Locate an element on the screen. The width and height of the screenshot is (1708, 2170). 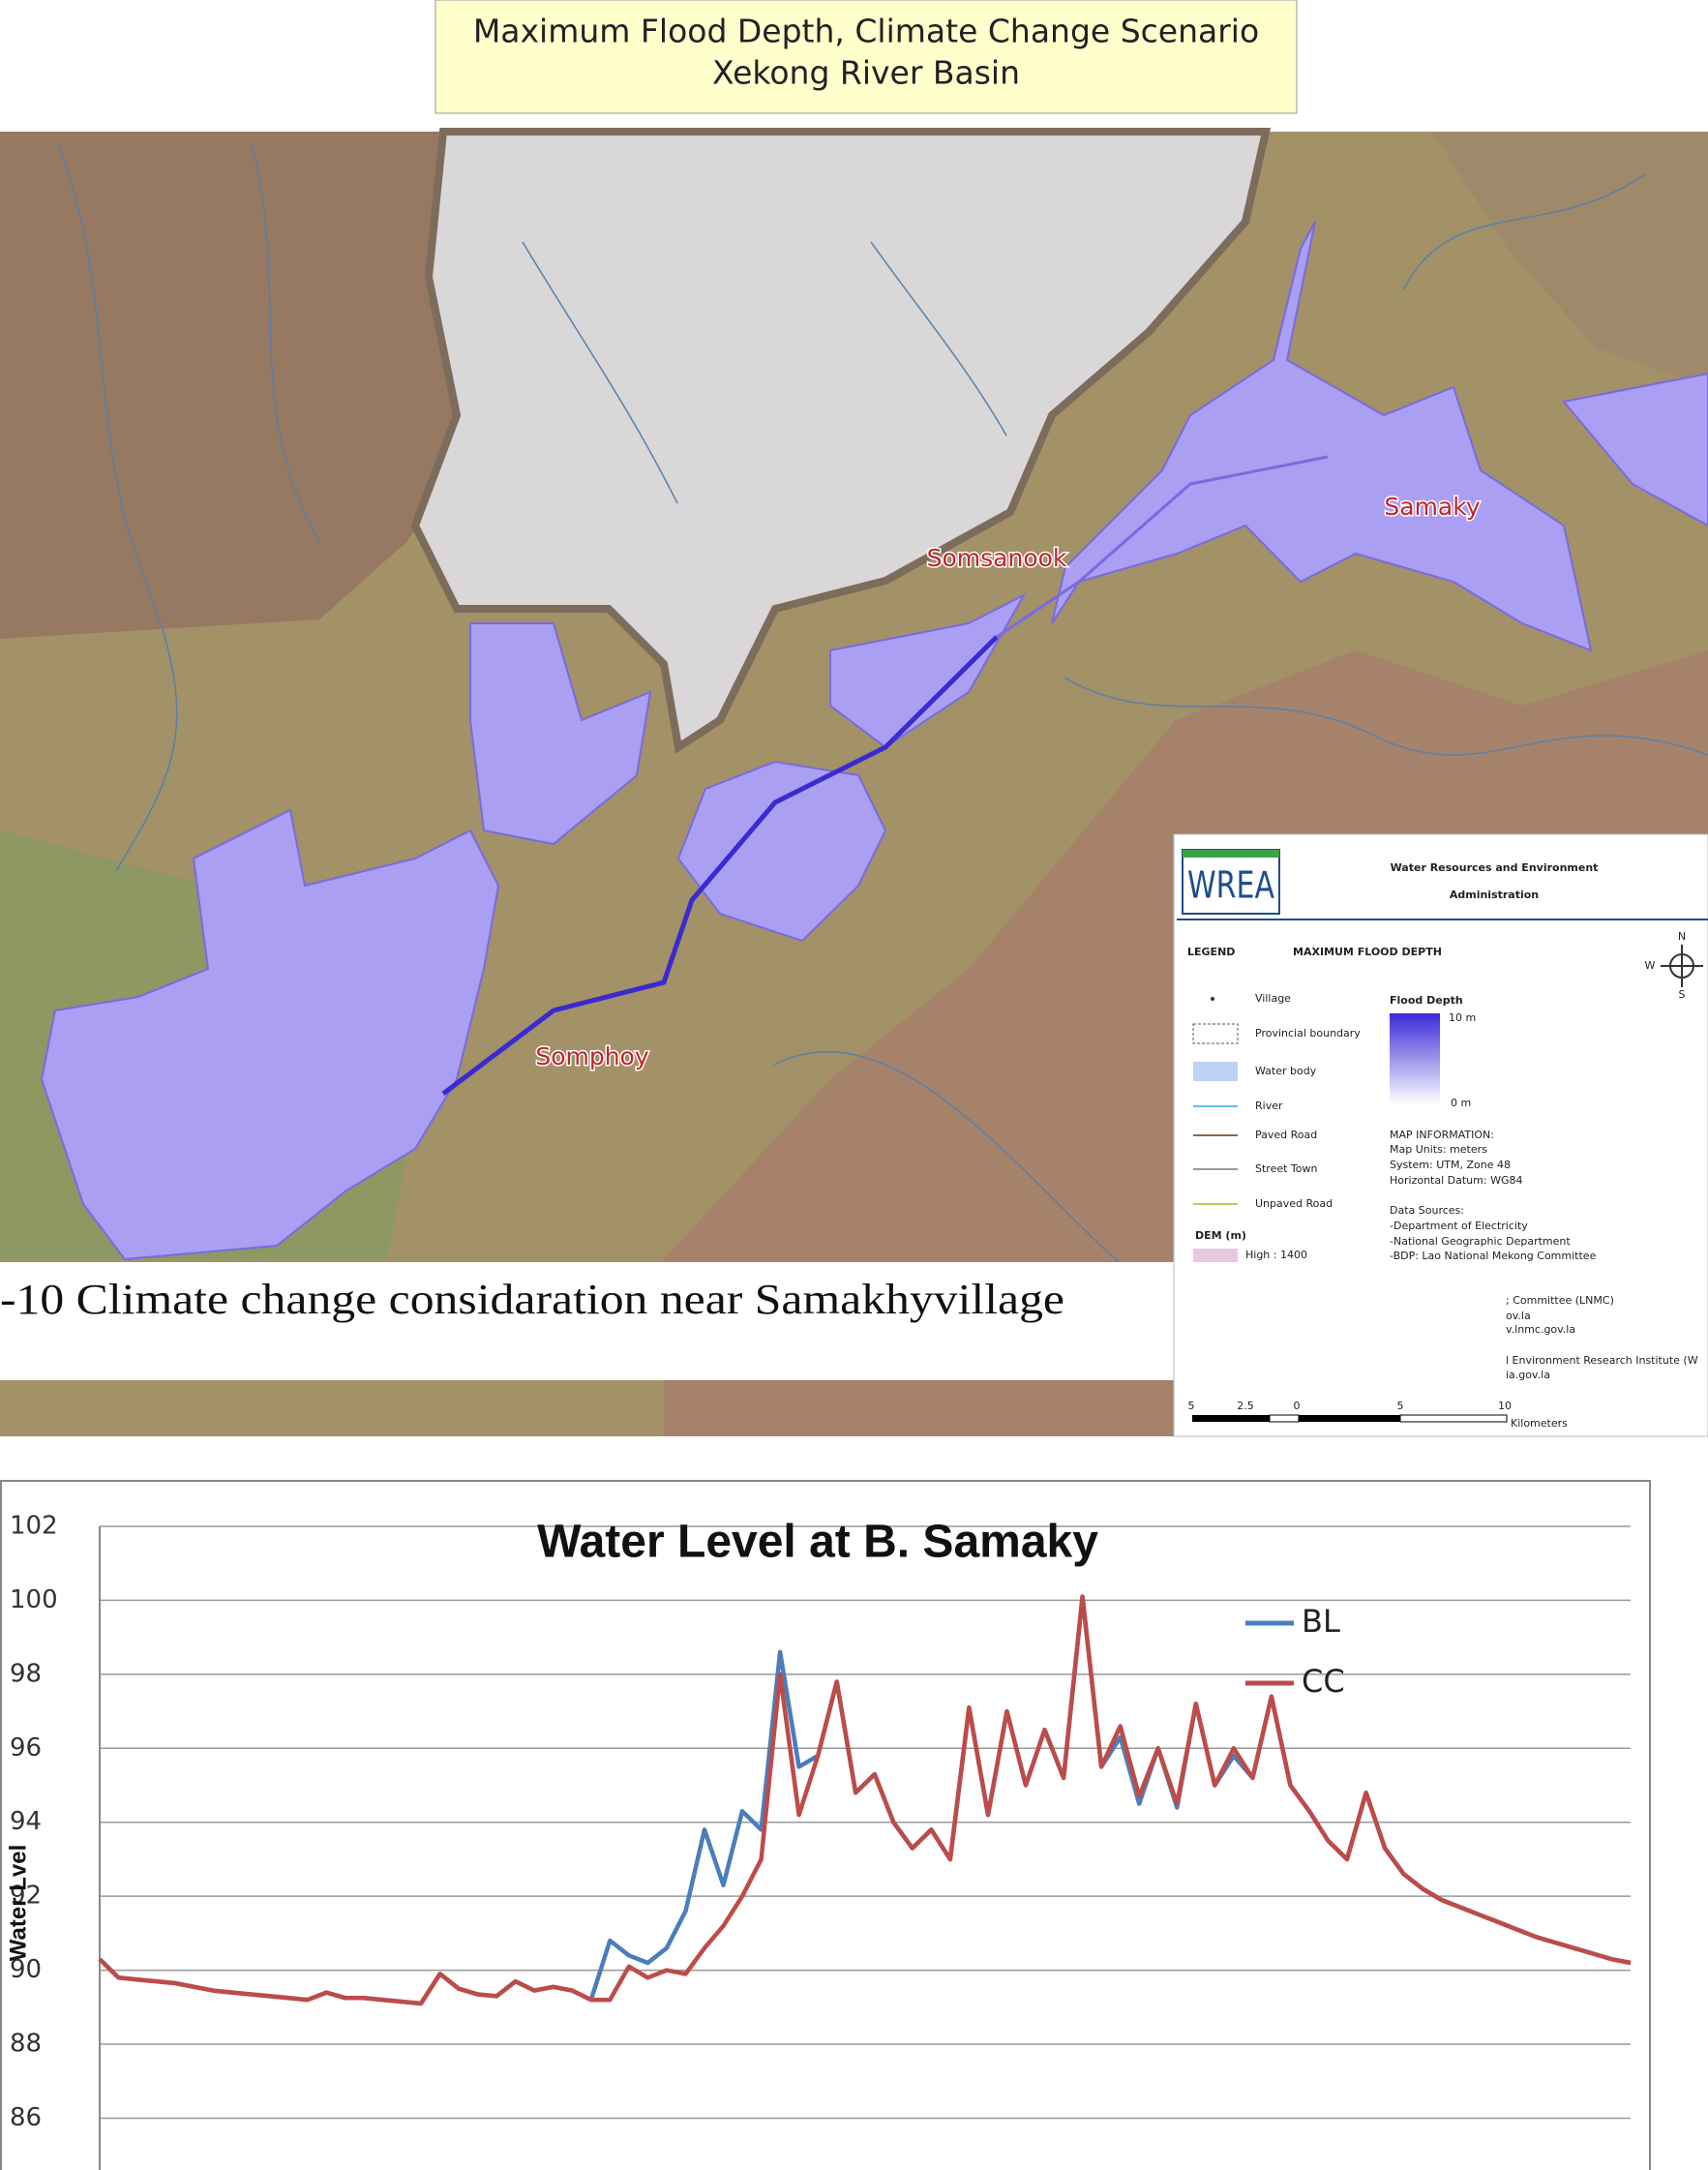
legend-item: Paved Road is located at coordinates (1286, 1135).